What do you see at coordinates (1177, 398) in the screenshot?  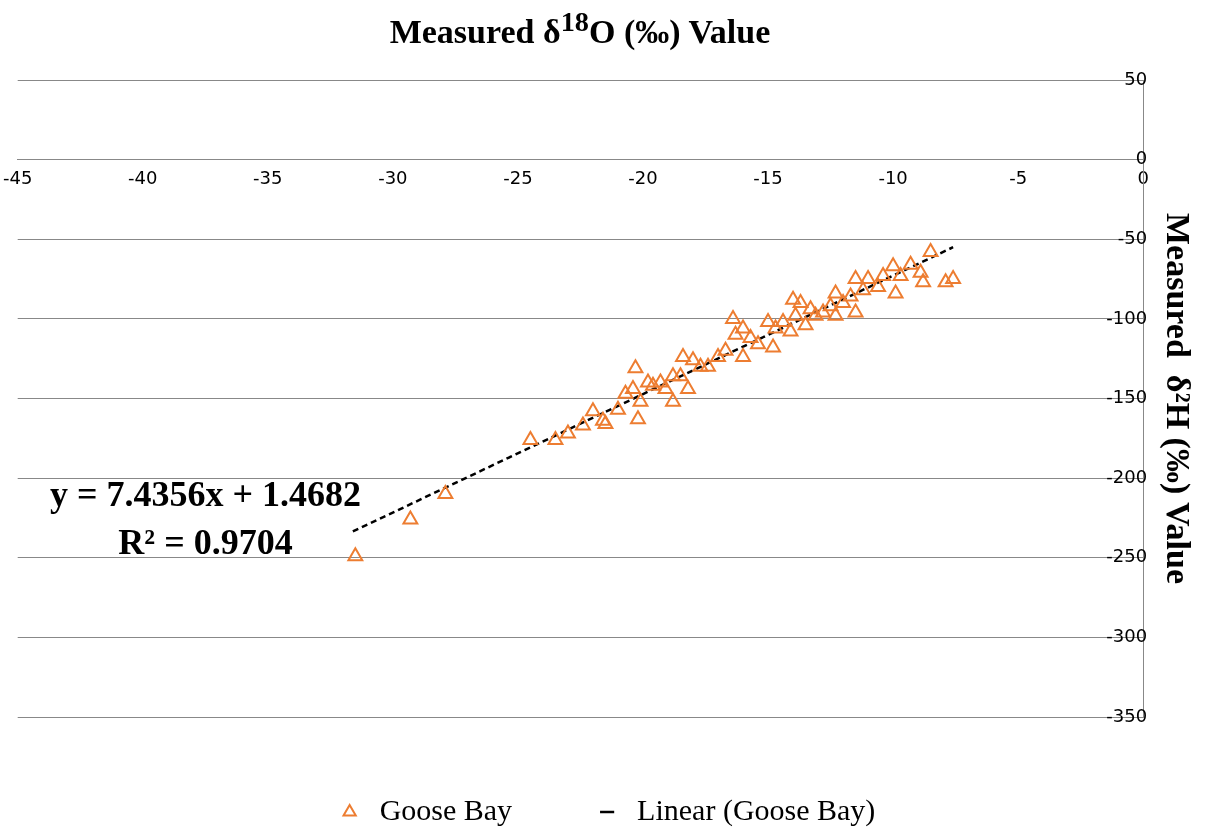 I see `y-axis-title: Measured δ²H (‰) Value` at bounding box center [1177, 398].